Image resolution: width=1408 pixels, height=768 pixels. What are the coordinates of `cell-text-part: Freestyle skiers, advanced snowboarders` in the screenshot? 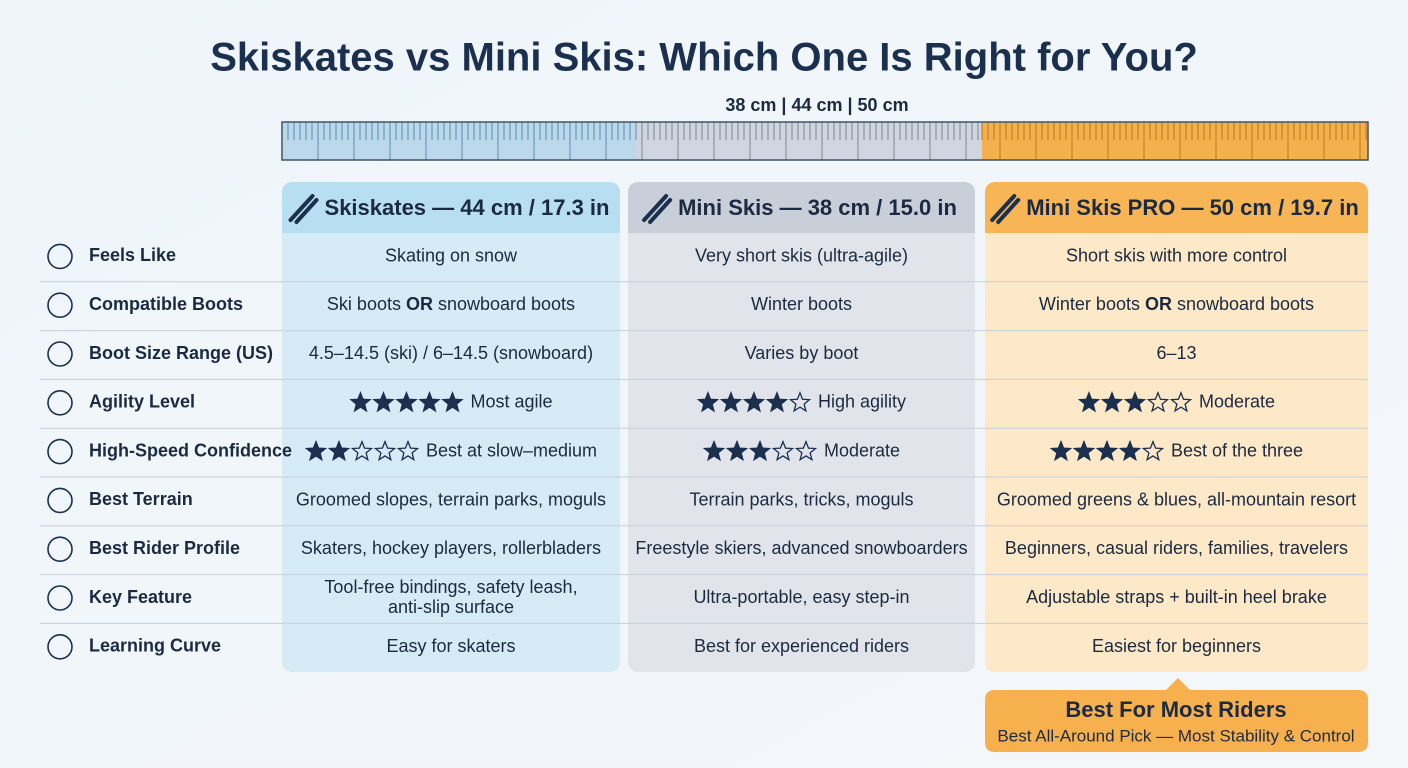 It's located at (801, 548).